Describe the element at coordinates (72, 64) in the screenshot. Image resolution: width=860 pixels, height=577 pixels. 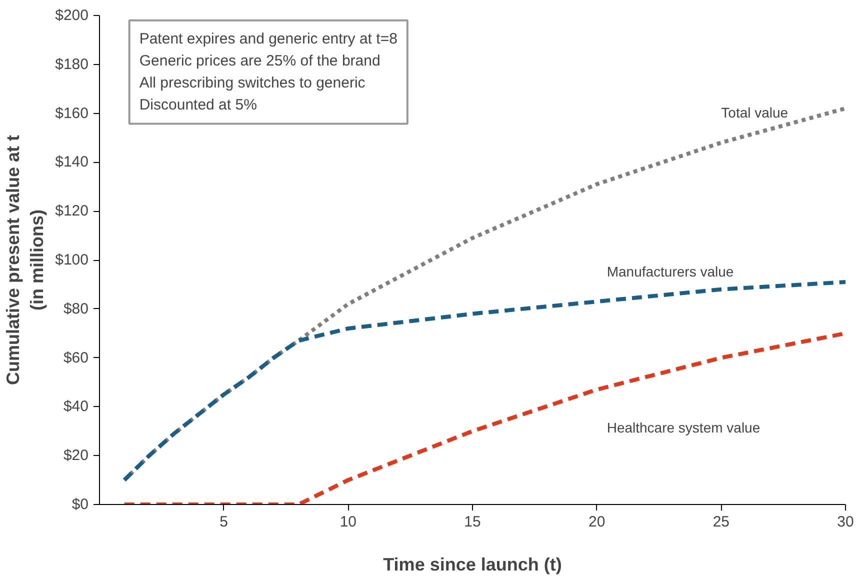
I see `y-tick-label: $180` at that location.